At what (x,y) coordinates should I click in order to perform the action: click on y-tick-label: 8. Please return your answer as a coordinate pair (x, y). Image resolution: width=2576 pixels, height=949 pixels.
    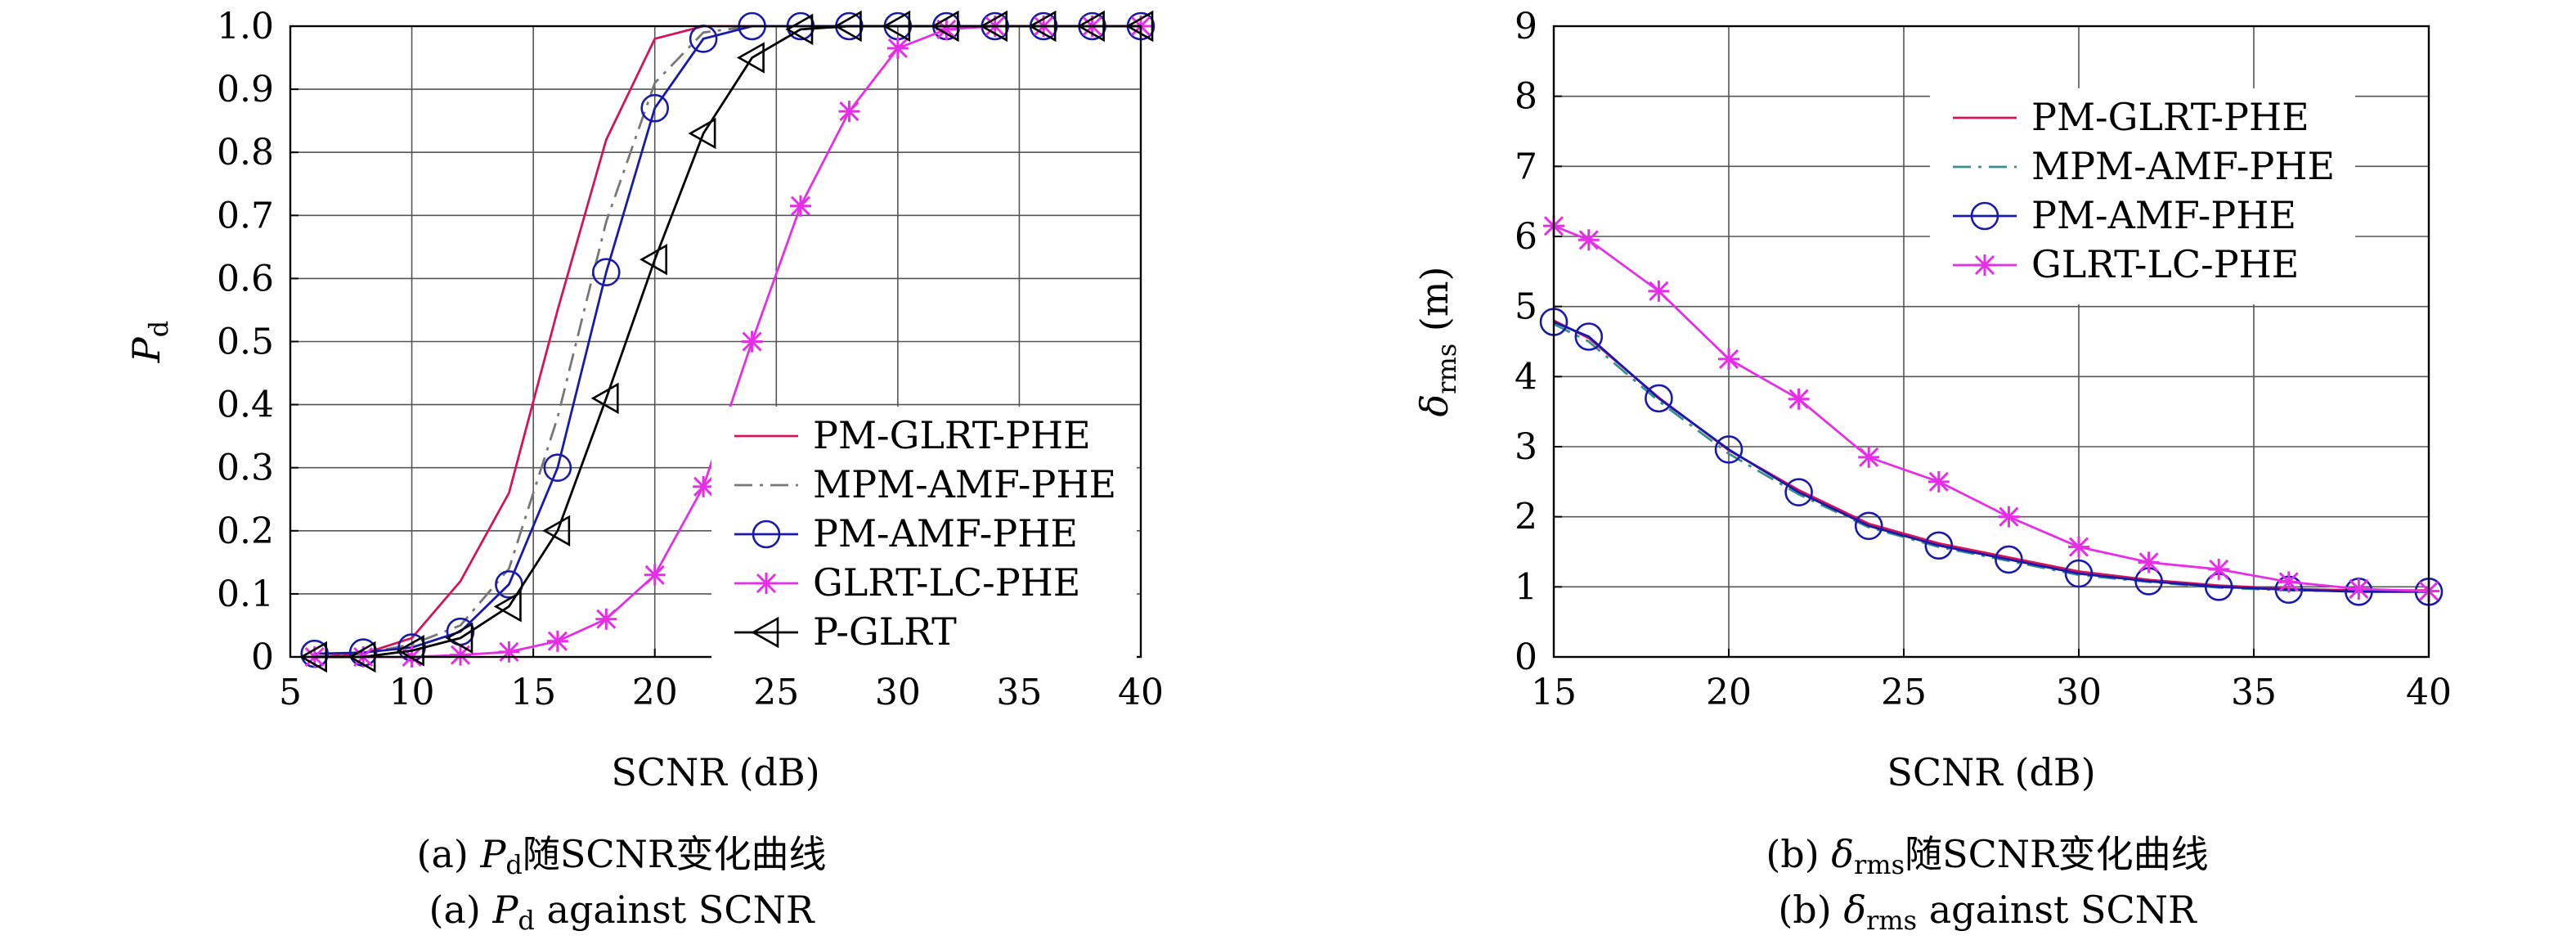
    Looking at the image, I should click on (1526, 97).